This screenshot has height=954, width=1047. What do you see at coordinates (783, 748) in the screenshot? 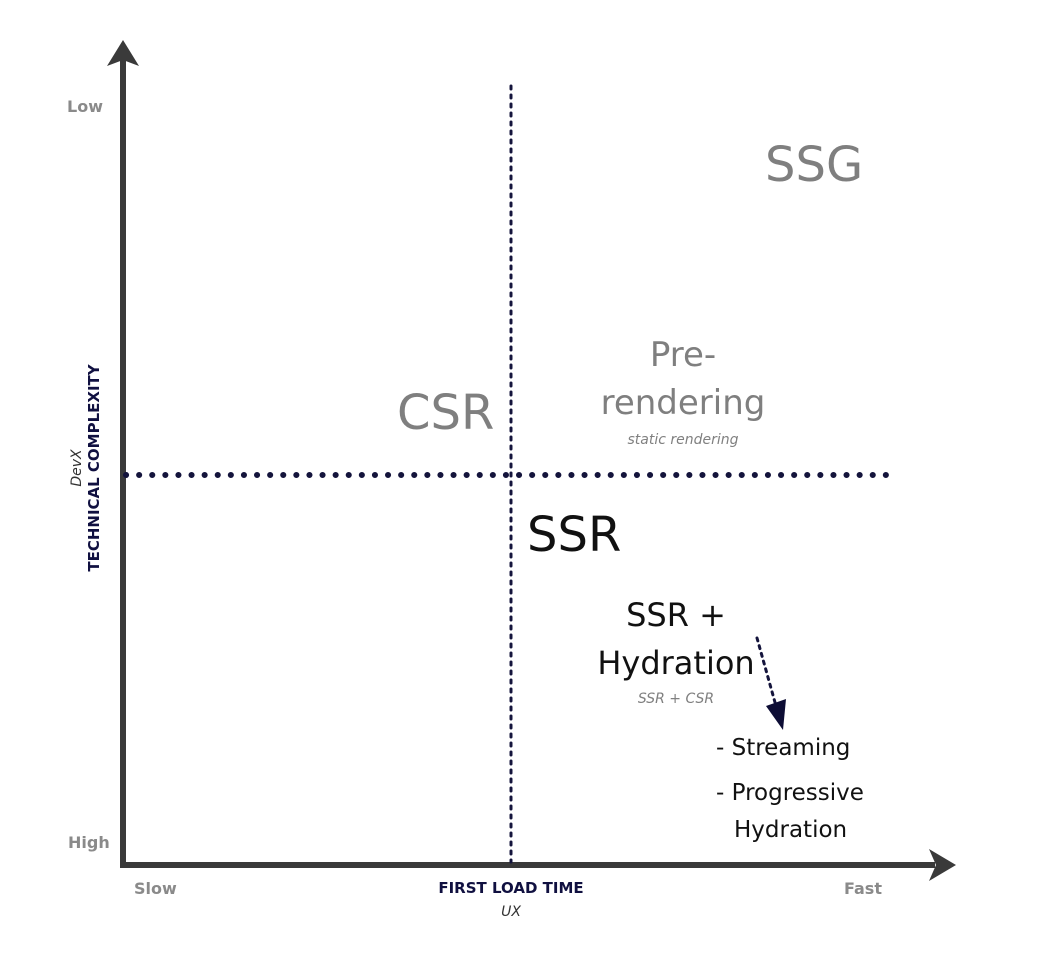
I see `streaming-label: - Streaming` at bounding box center [783, 748].